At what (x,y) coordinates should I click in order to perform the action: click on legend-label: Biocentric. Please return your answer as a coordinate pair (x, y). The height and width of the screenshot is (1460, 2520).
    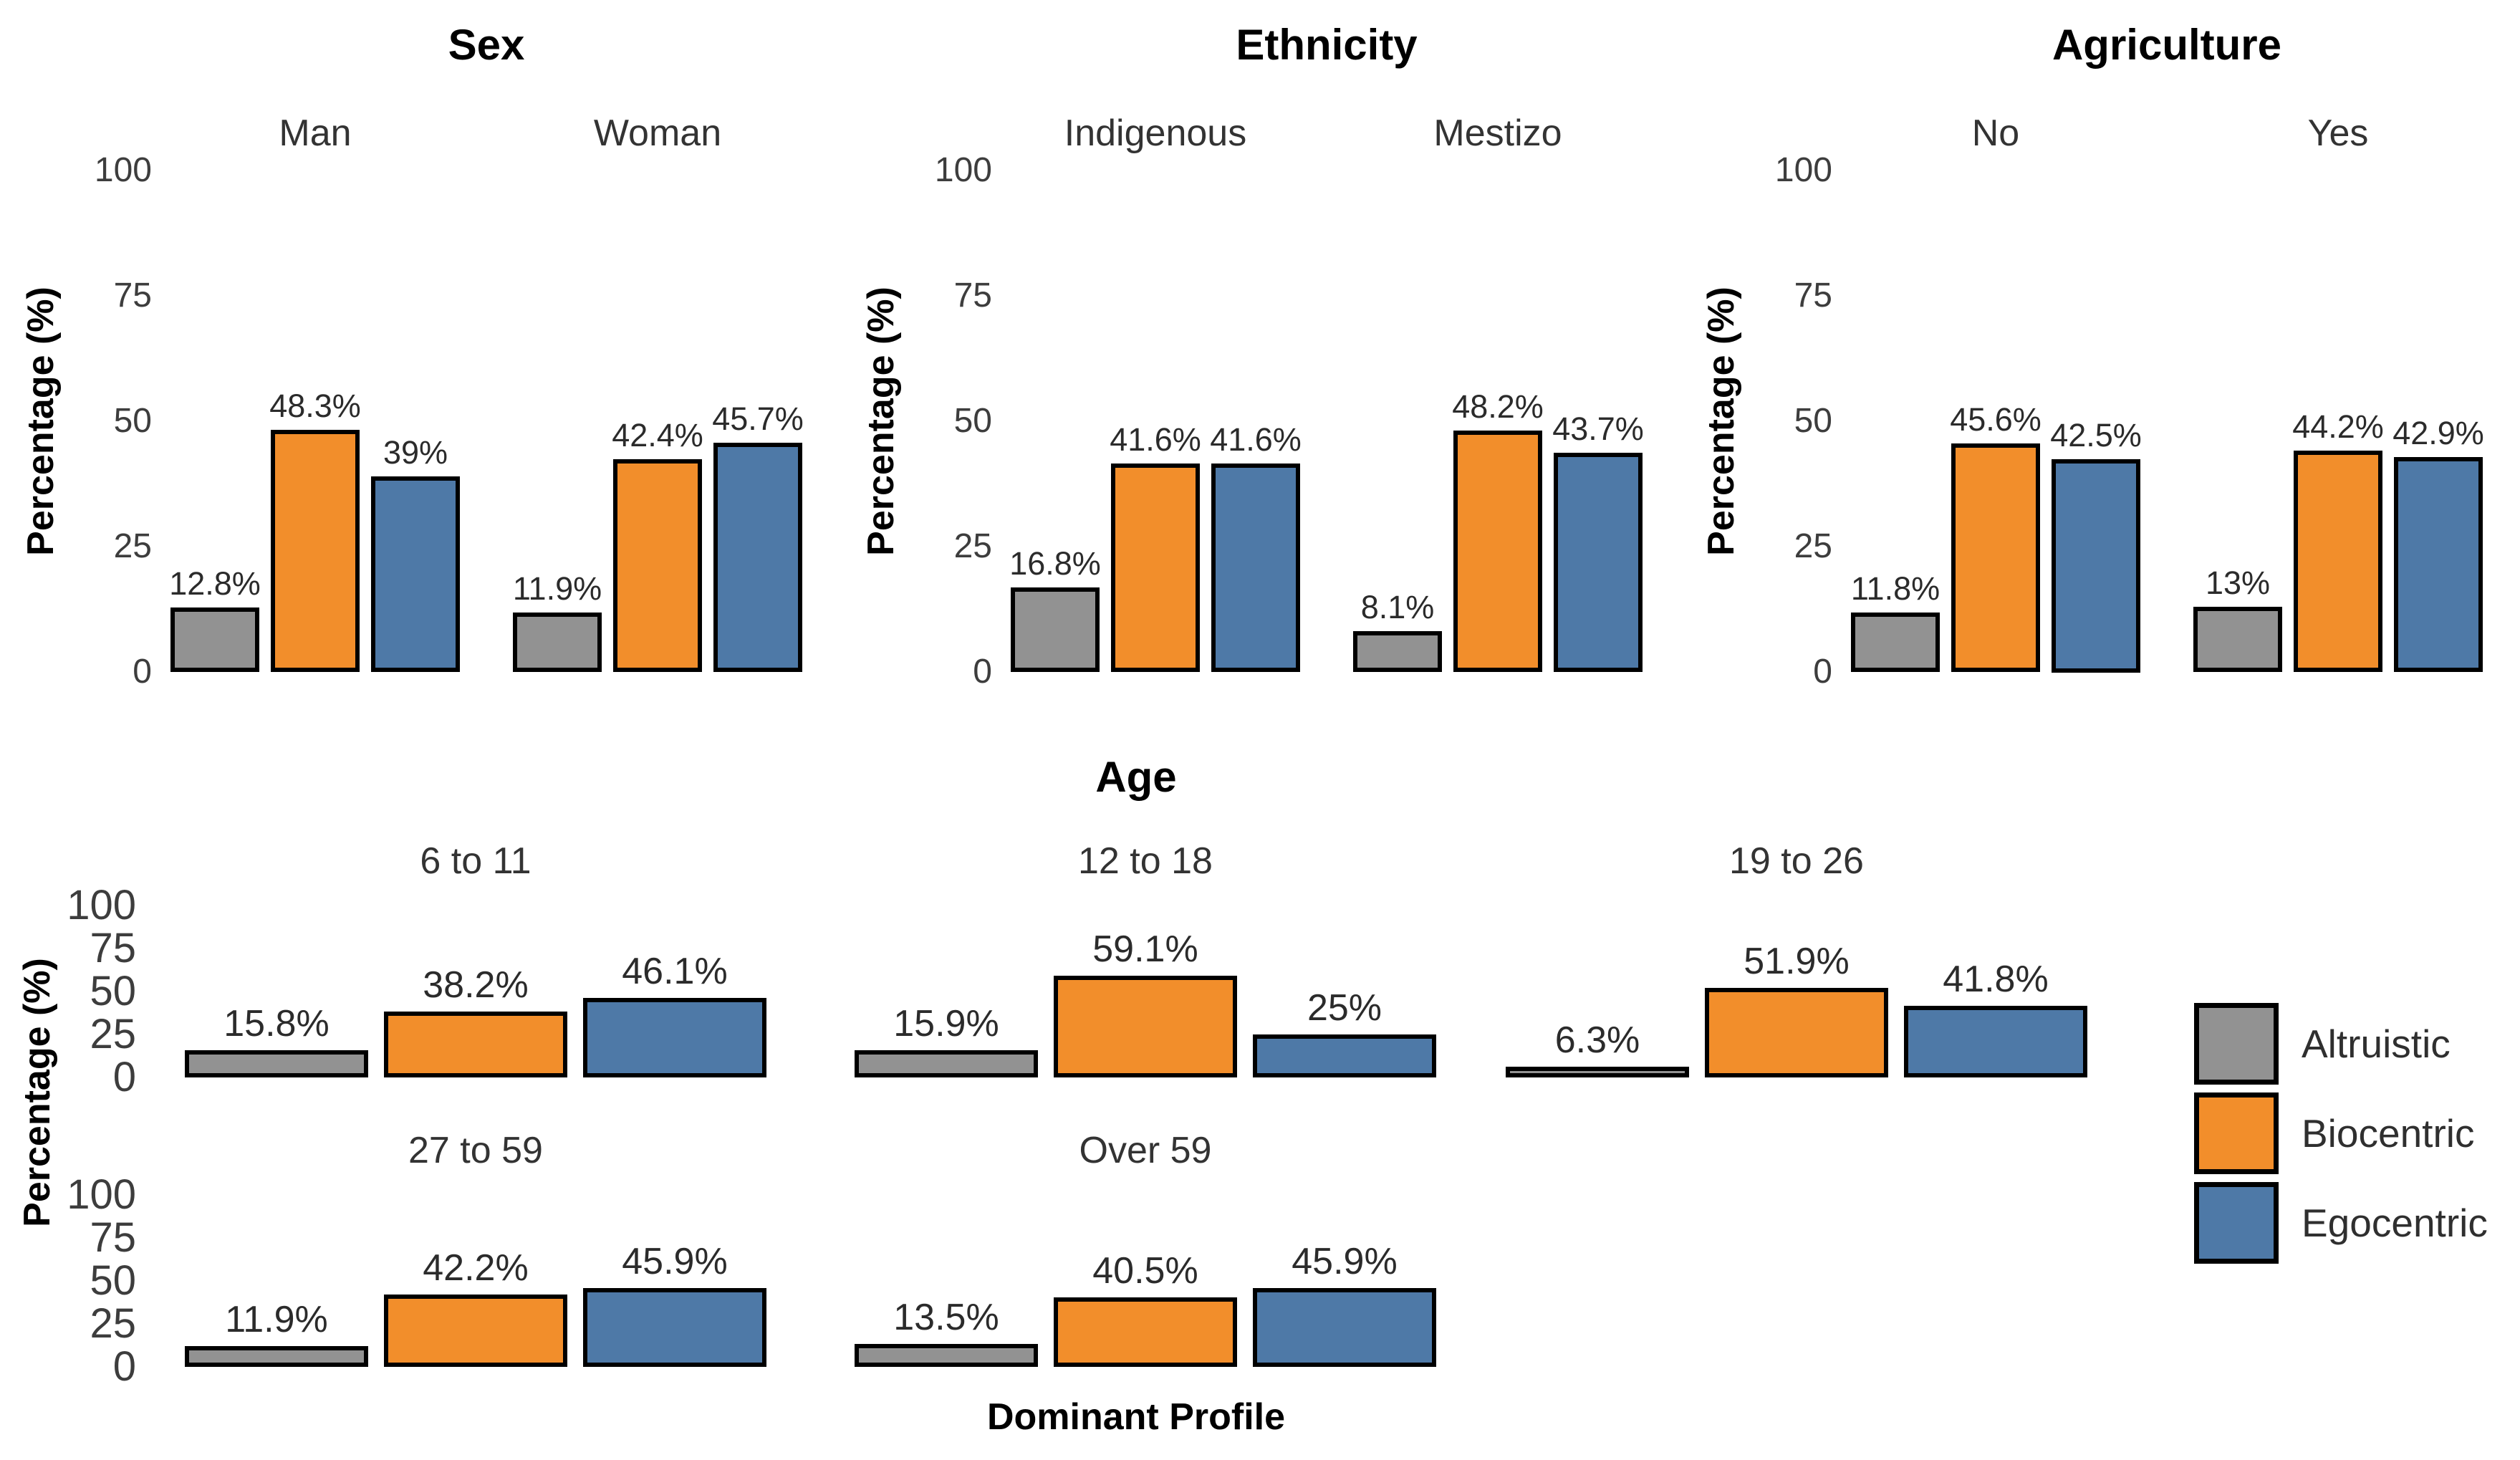
    Looking at the image, I should click on (2388, 1133).